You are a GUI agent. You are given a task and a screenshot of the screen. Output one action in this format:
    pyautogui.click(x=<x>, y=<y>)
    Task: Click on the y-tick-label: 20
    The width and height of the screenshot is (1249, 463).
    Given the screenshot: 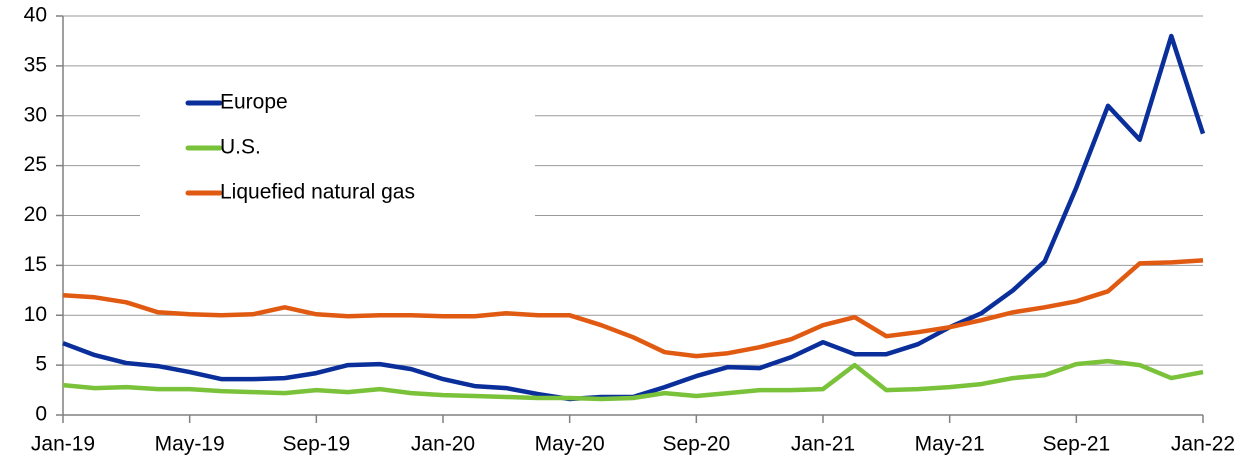 What is the action you would take?
    pyautogui.click(x=35, y=214)
    